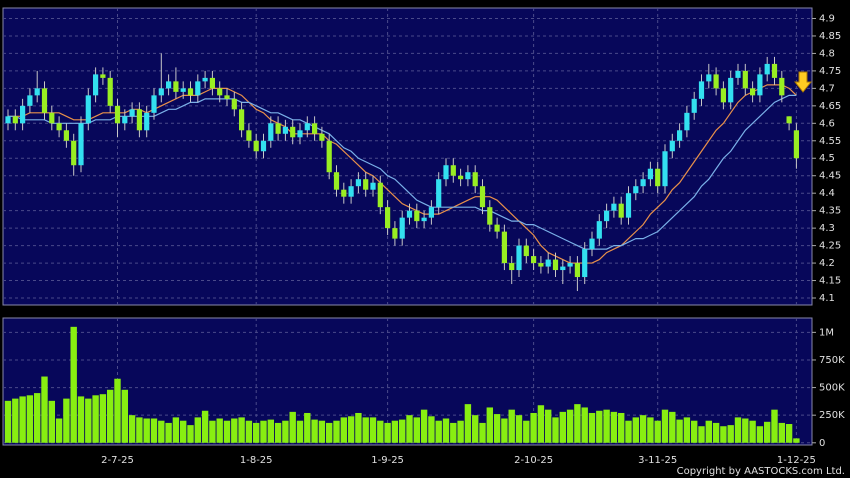 The image size is (850, 478). What do you see at coordinates (830, 211) in the screenshot?
I see `y-tick-label: 4.35` at bounding box center [830, 211].